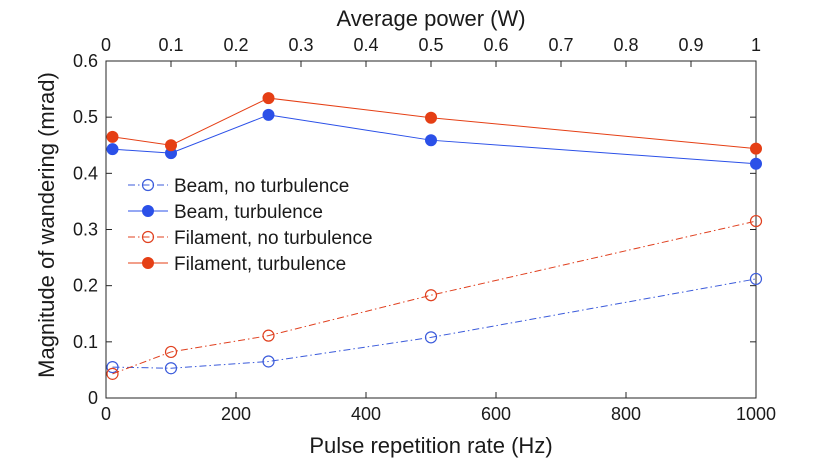 The width and height of the screenshot is (830, 468). What do you see at coordinates (260, 264) in the screenshot?
I see `legend-label: Filament, turbulence` at bounding box center [260, 264].